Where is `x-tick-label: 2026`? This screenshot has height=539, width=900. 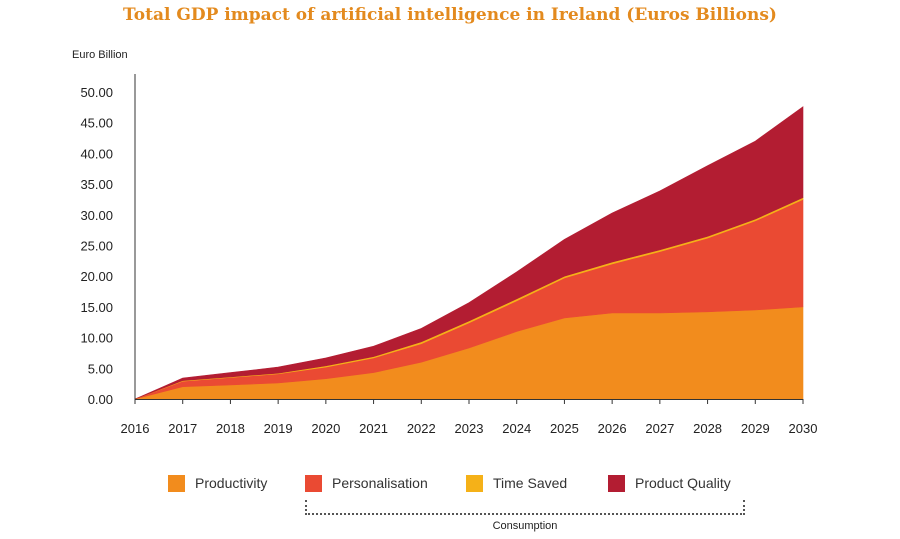
x-tick-label: 2026 is located at coordinates (612, 428).